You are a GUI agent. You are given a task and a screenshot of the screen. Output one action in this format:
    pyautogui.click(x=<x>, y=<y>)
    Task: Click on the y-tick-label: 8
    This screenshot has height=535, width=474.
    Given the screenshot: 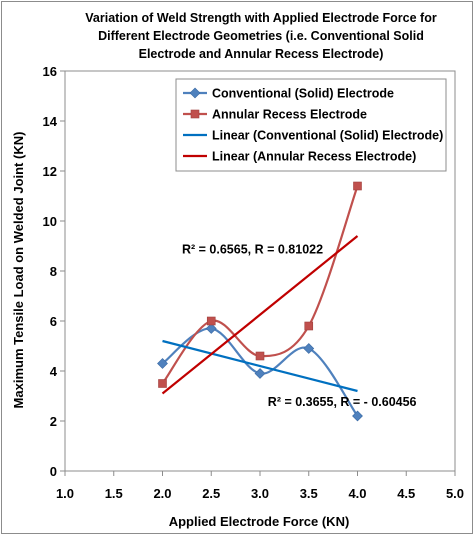 What is the action you would take?
    pyautogui.click(x=53, y=271)
    